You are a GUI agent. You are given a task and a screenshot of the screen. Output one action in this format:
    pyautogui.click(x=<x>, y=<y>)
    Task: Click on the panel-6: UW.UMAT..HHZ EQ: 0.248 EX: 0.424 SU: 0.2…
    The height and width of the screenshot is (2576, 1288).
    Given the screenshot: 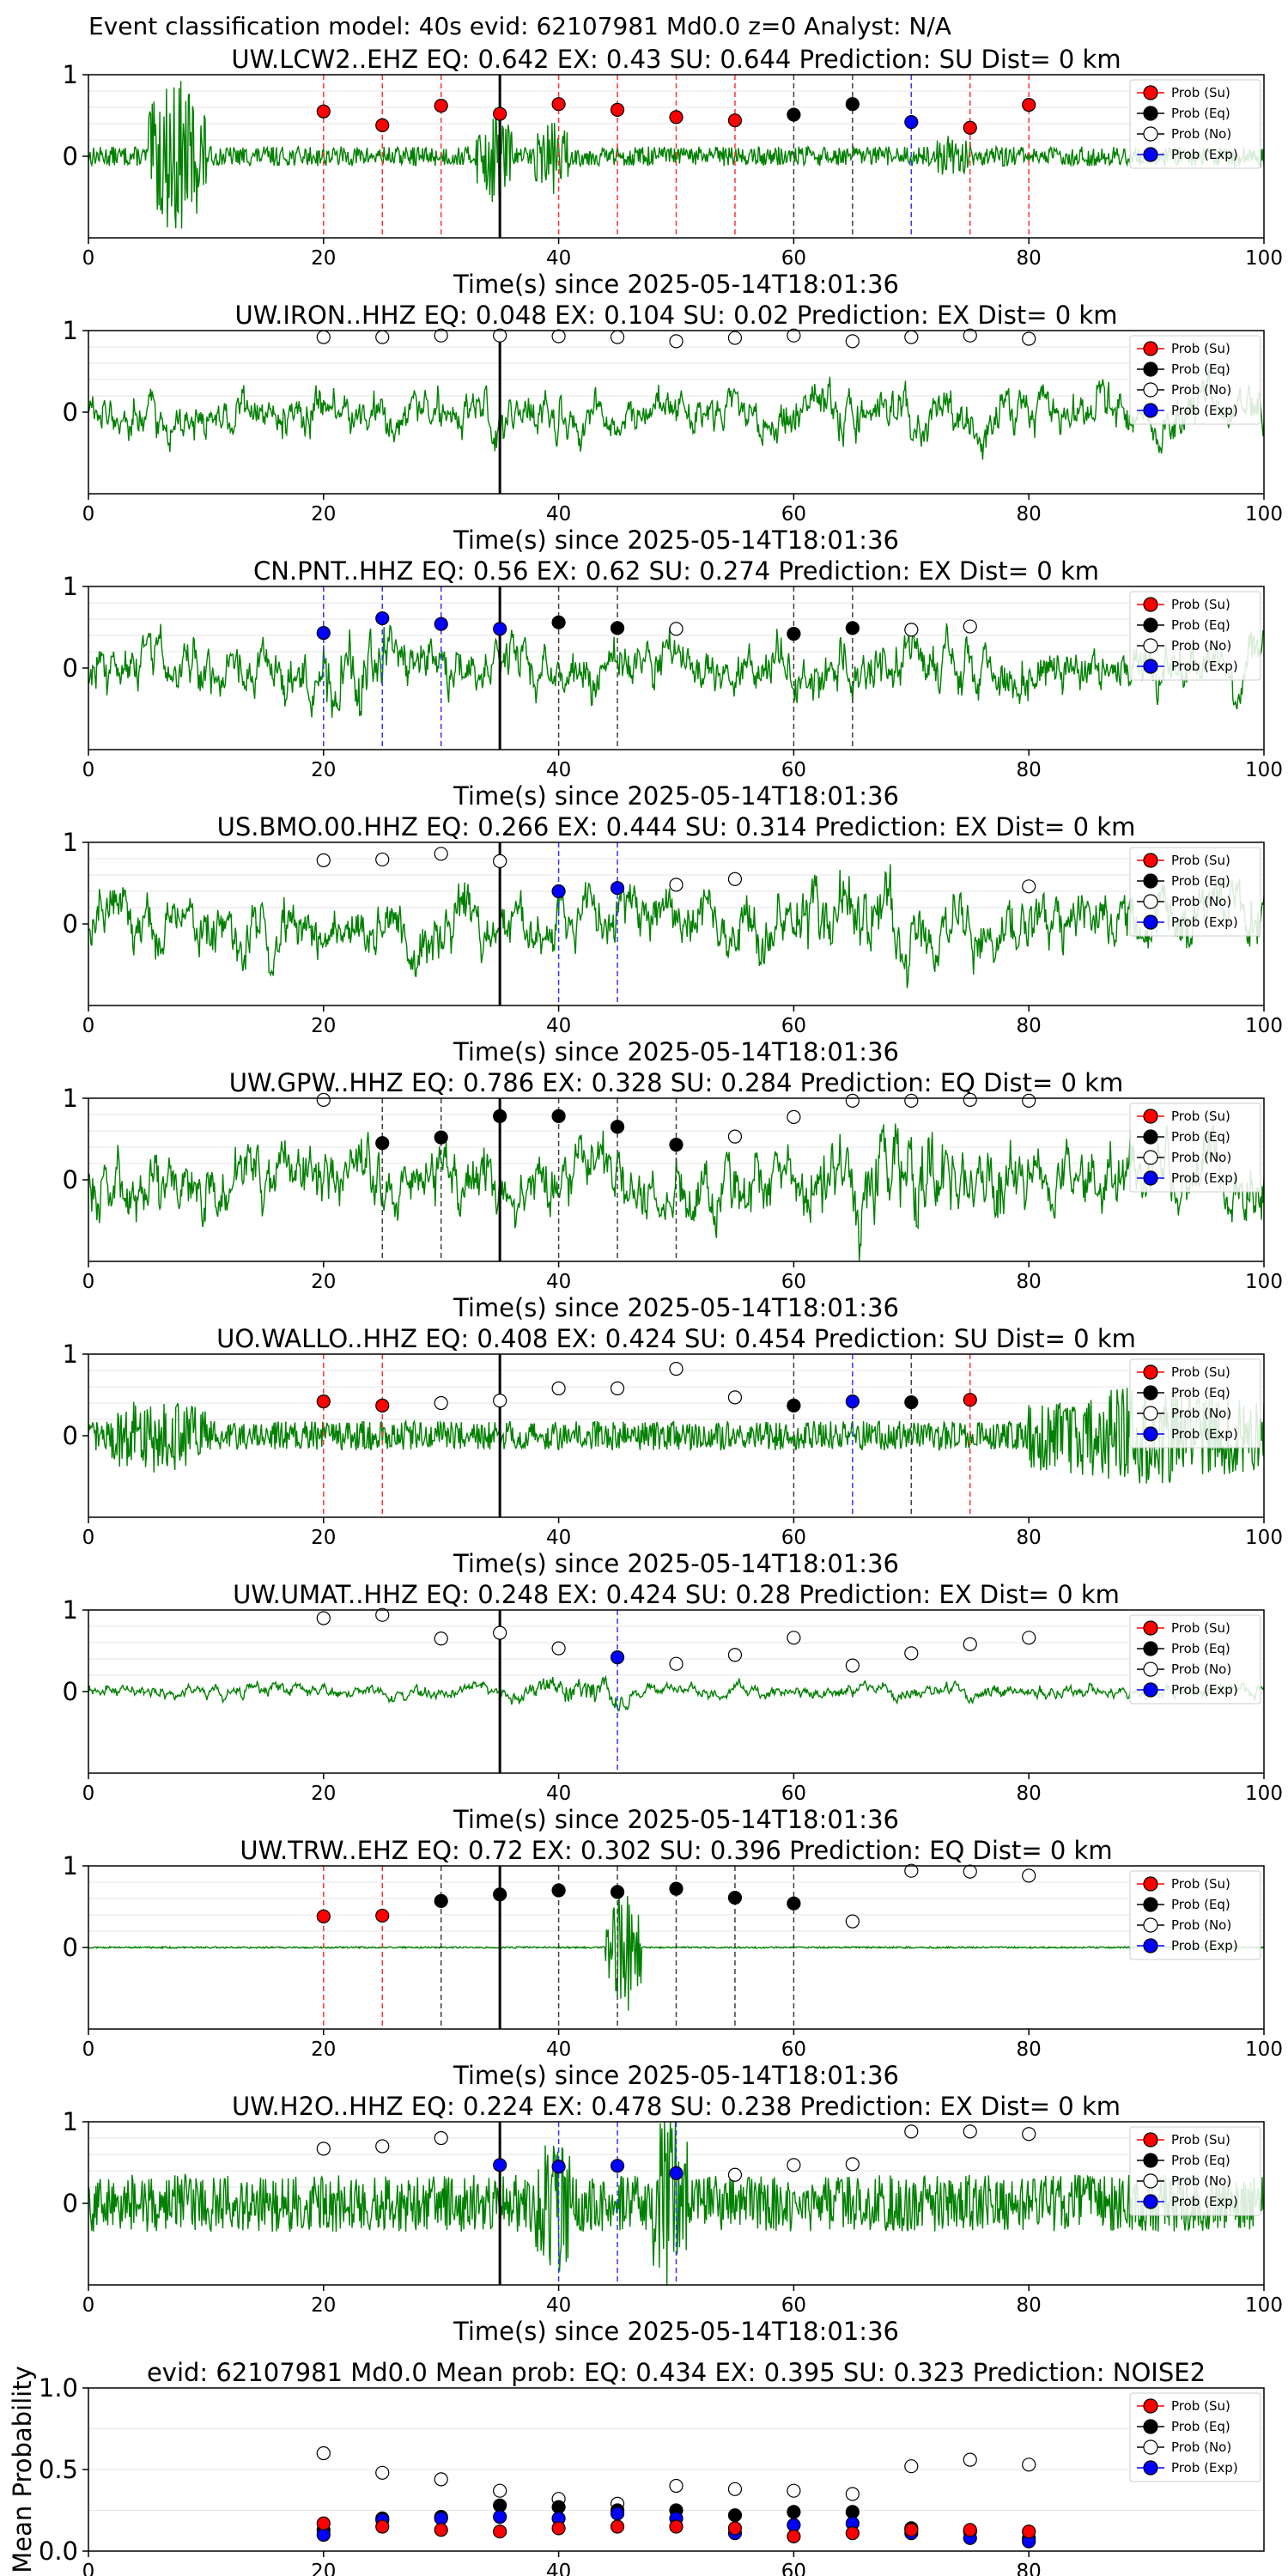 What is the action you would take?
    pyautogui.click(x=673, y=1707)
    